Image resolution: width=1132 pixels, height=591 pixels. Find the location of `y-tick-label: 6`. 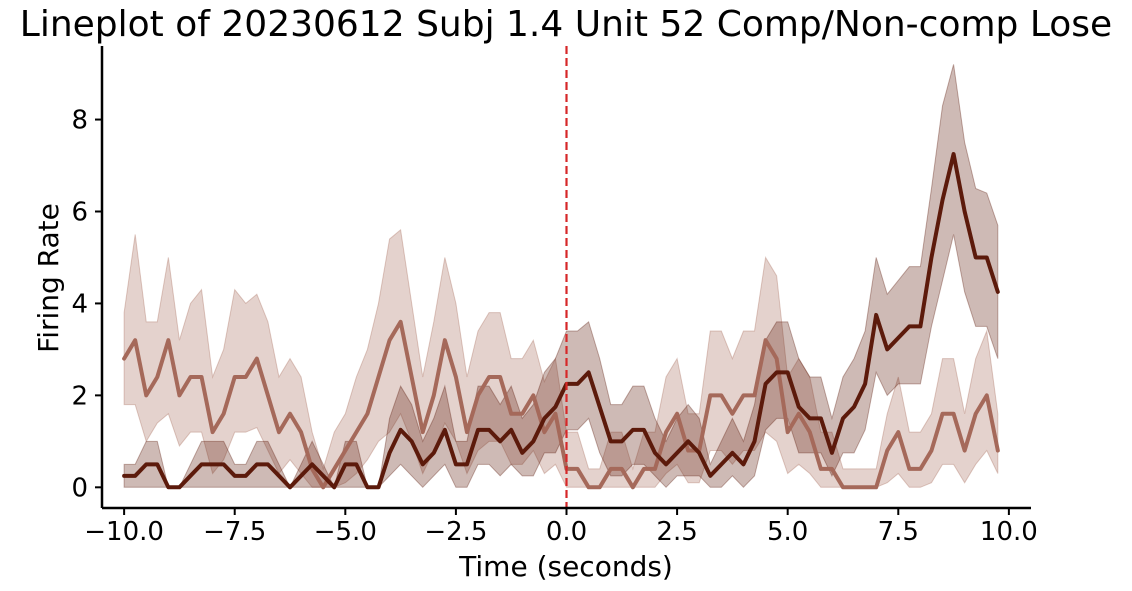

y-tick-label: 6 is located at coordinates (79, 212).